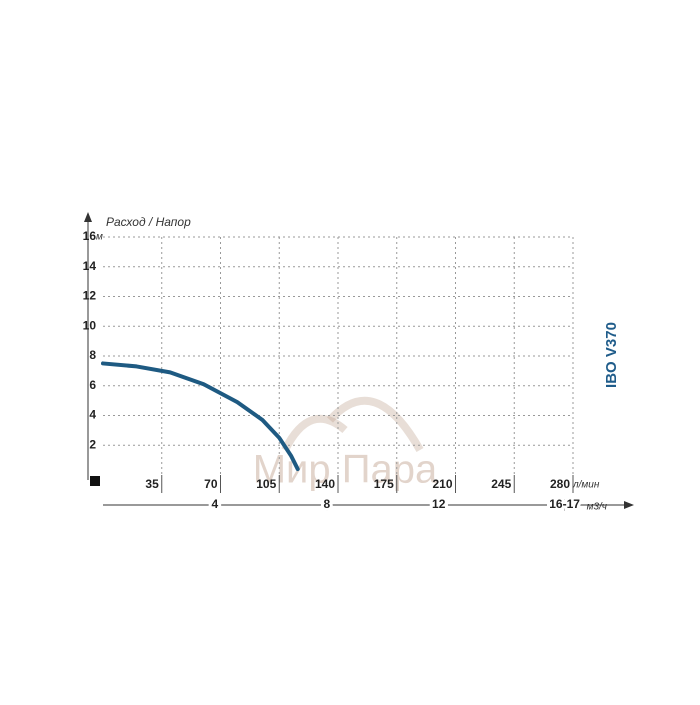 This screenshot has width=700, height=705. Describe the element at coordinates (152, 484) in the screenshot. I see `x-tick-label: 35` at that location.